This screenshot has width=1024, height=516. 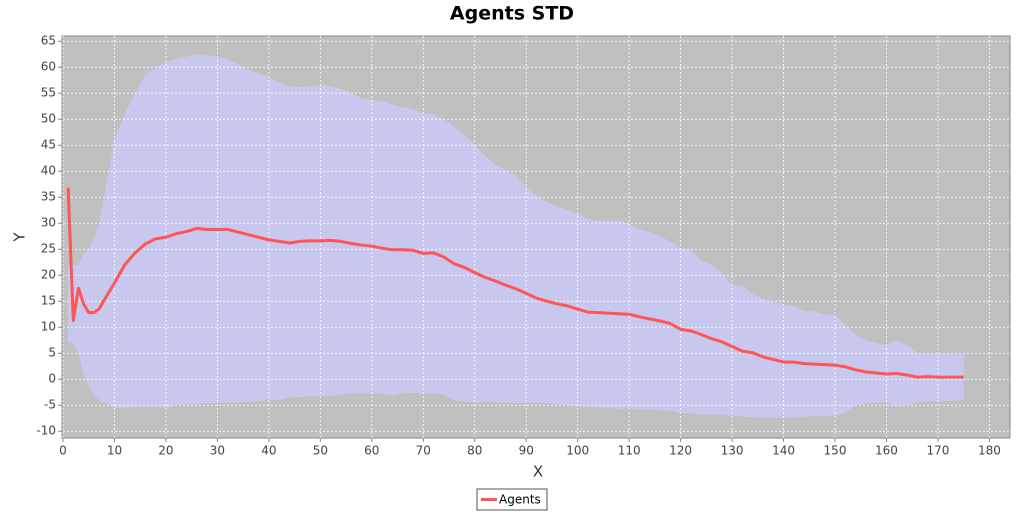 I want to click on y-tick-label: 0, so click(x=52, y=379).